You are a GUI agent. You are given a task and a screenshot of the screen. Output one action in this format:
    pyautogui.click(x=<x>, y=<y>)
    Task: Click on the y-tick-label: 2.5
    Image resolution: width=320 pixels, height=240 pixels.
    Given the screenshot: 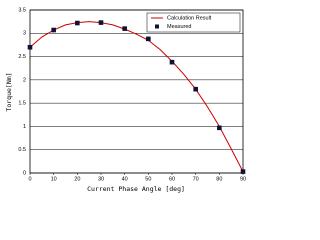 What is the action you would take?
    pyautogui.click(x=22, y=57)
    